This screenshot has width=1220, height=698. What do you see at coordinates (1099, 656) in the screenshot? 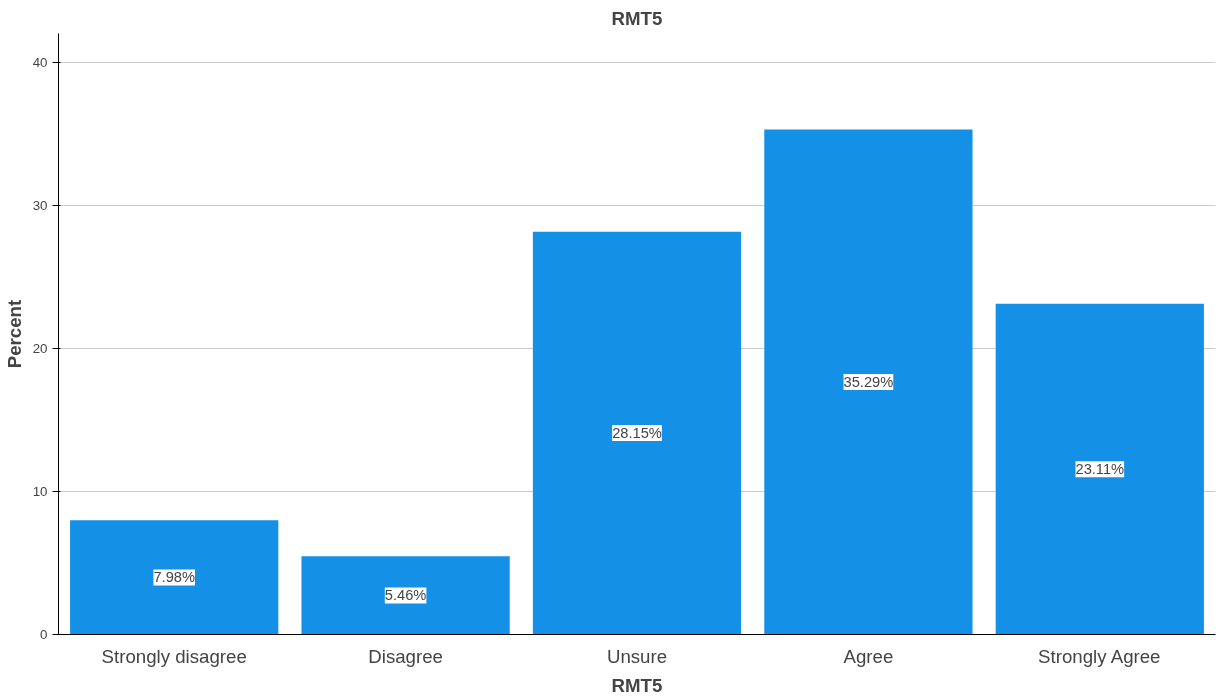
I see `x-tick-label: Strongly Agree` at bounding box center [1099, 656].